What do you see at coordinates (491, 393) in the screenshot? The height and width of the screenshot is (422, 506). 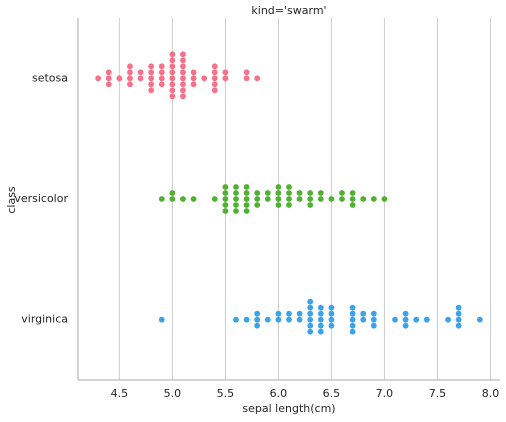 I see `x-tick-label: 8.0` at bounding box center [491, 393].